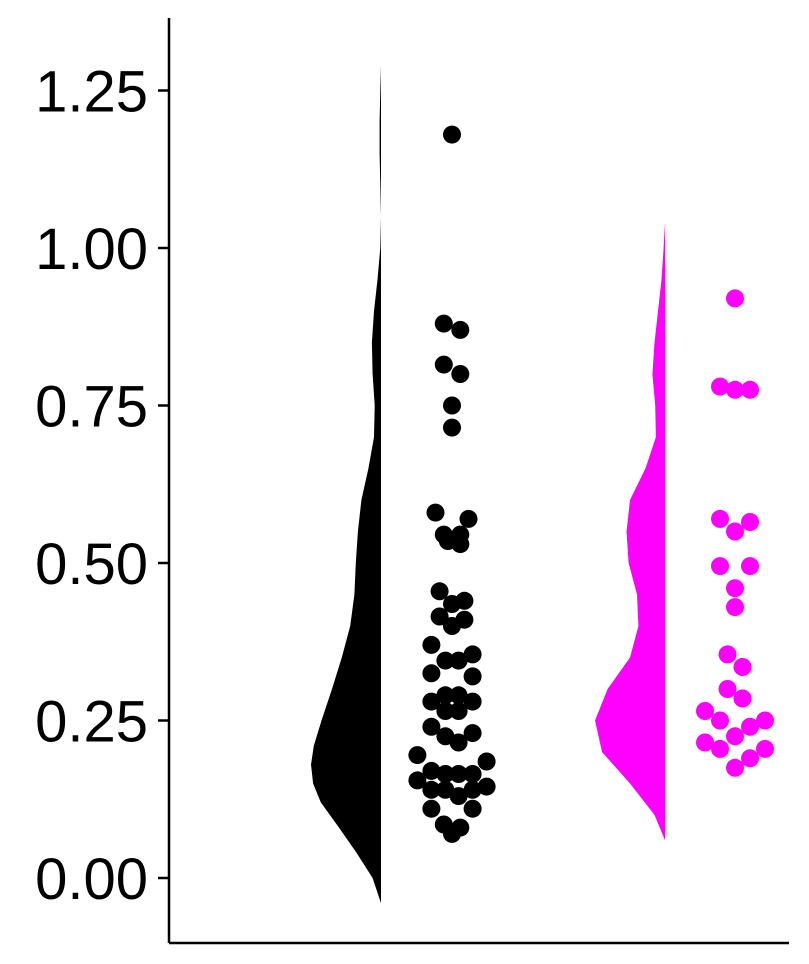 The height and width of the screenshot is (964, 809). Describe the element at coordinates (91, 879) in the screenshot. I see `y-tick-label: 0.00` at that location.